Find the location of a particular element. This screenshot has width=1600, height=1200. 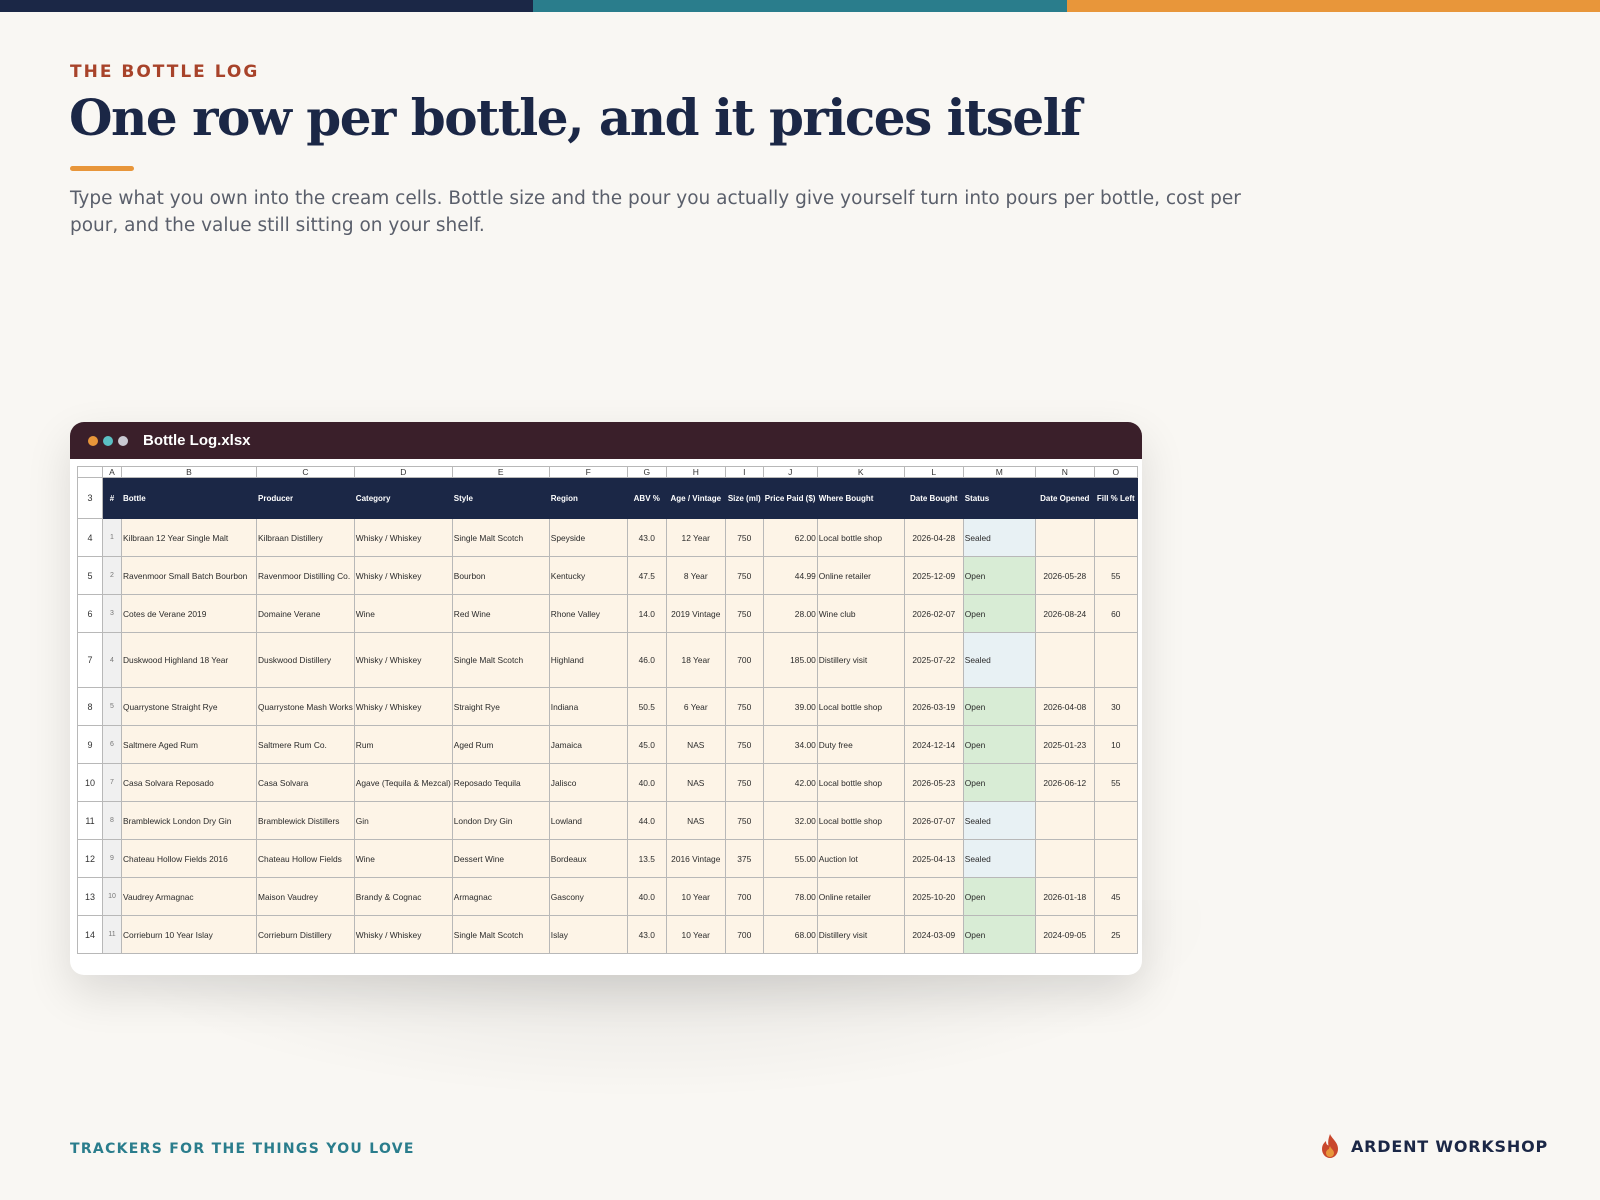

table-cell: Distillery visit is located at coordinates (860, 660).